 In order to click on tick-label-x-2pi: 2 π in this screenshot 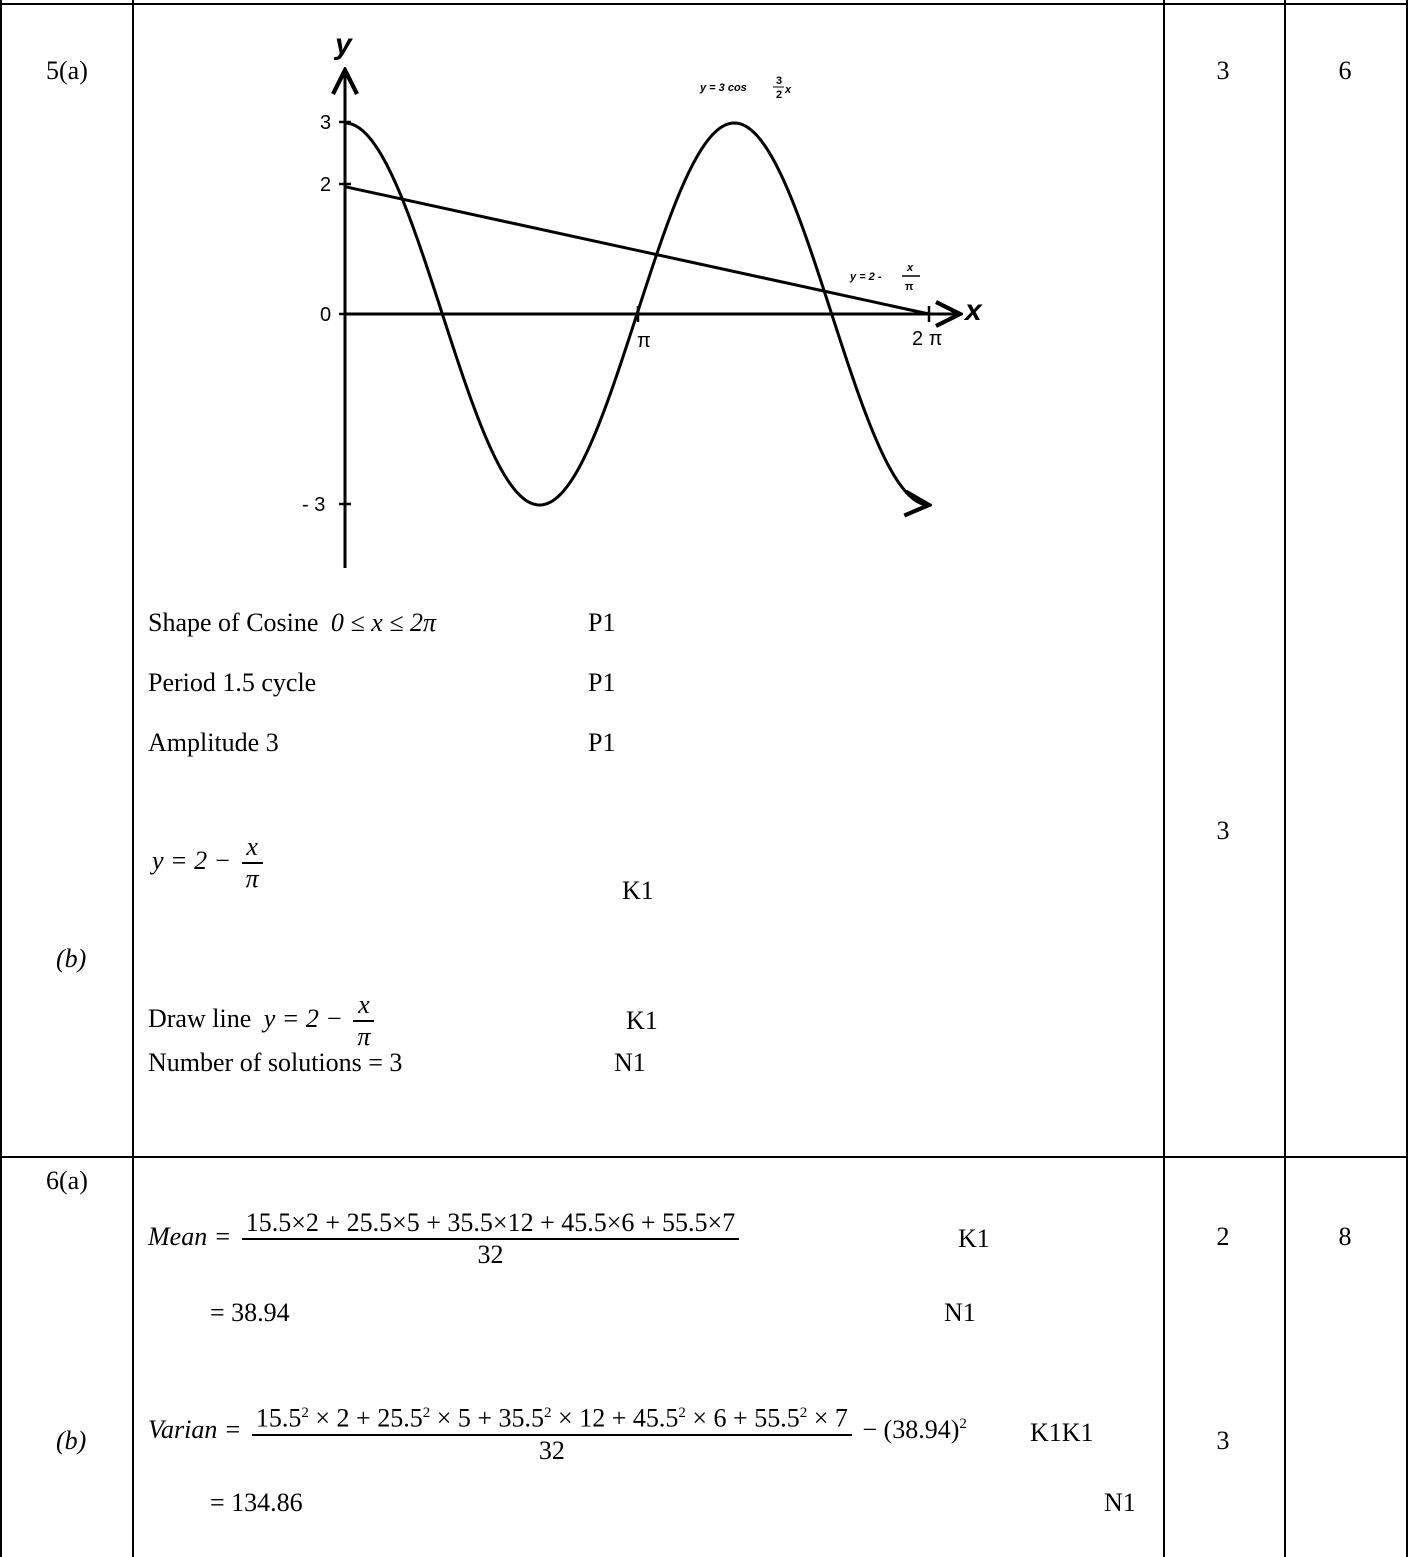, I will do `click(927, 339)`.